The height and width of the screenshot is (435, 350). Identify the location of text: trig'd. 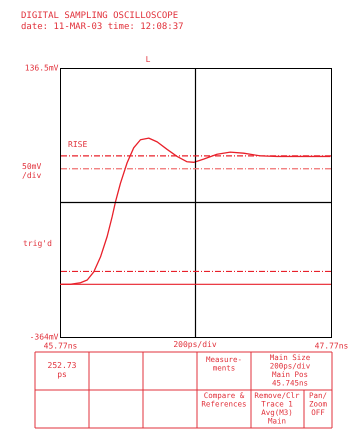
(37, 243).